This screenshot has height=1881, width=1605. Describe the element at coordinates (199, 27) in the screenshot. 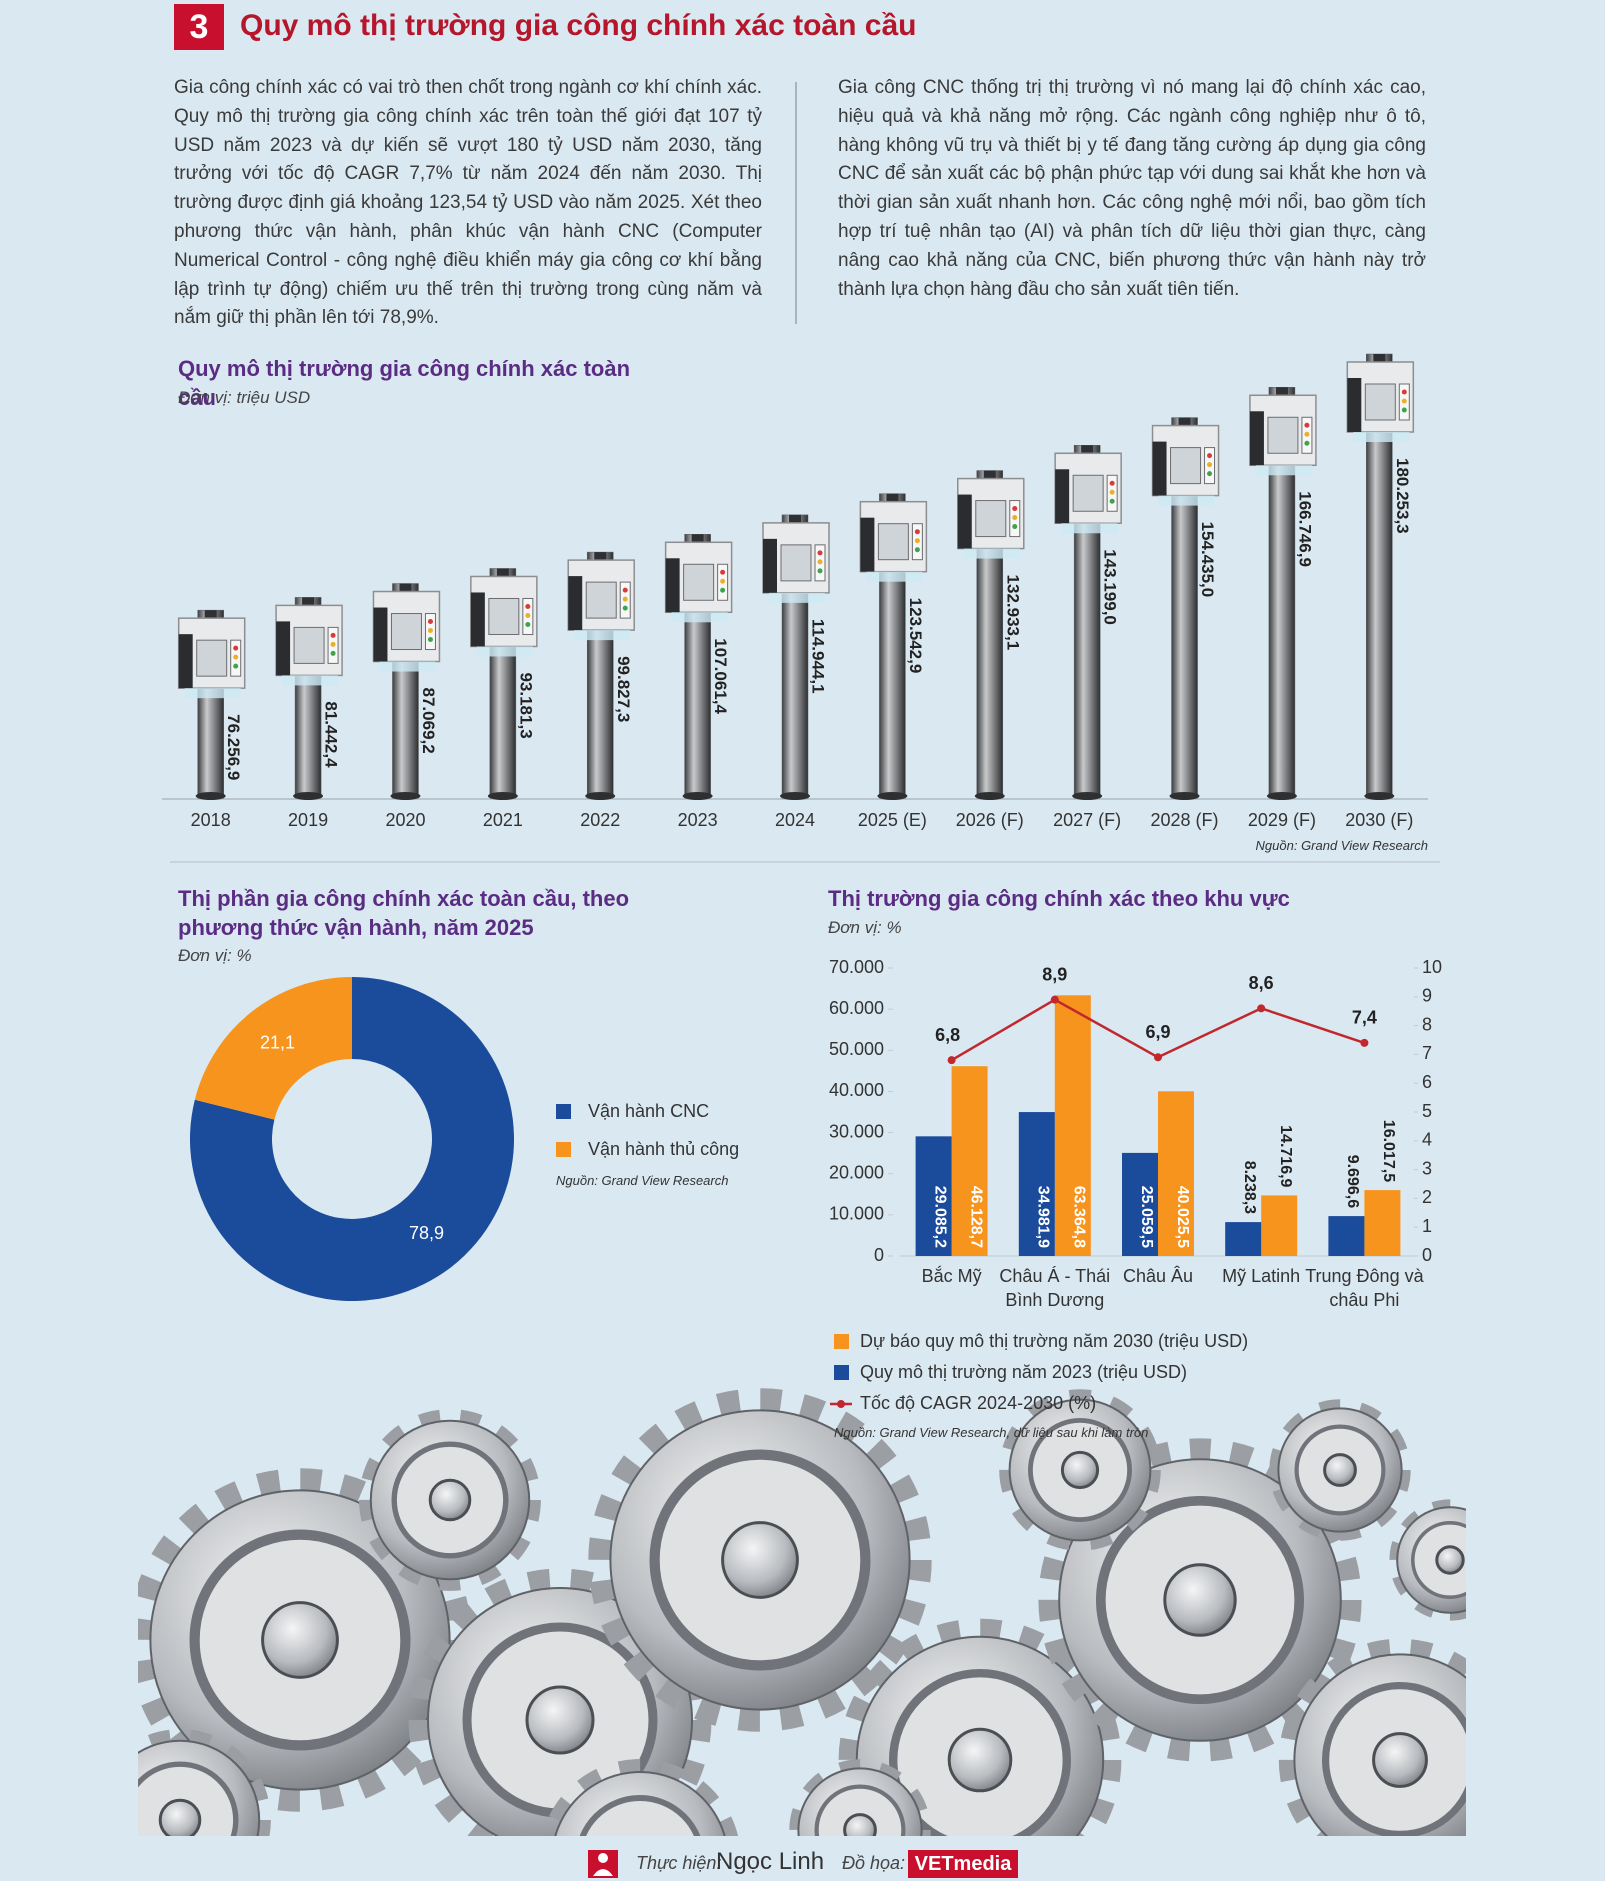

I see `section-number: 3` at that location.